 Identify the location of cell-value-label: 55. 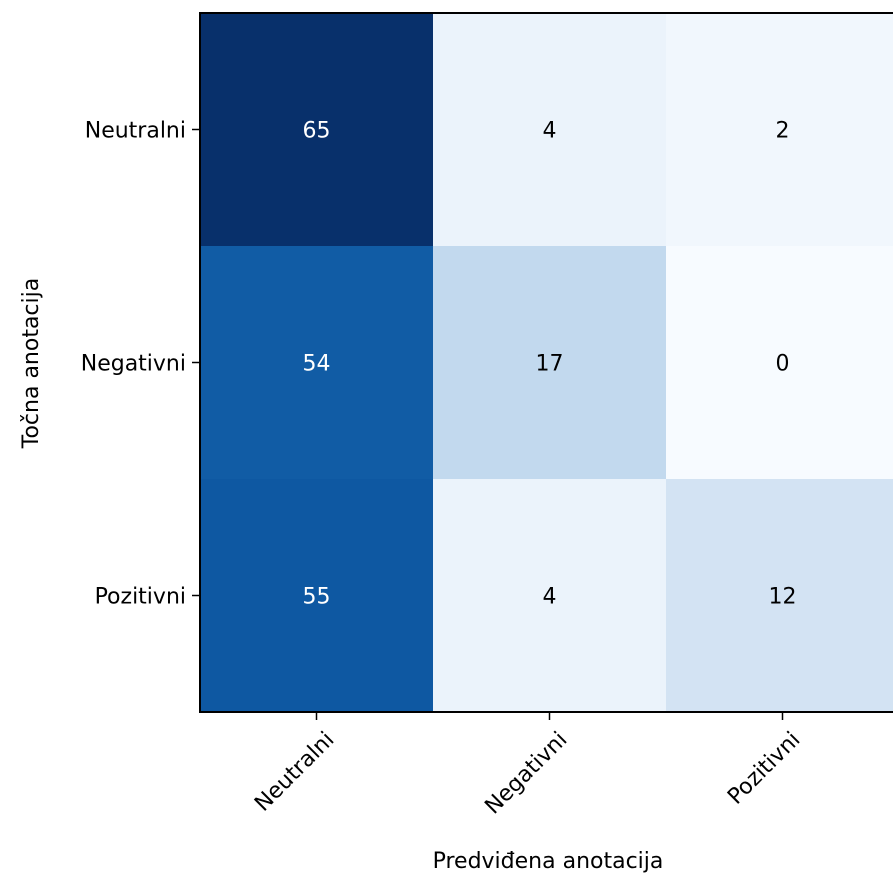
(317, 597).